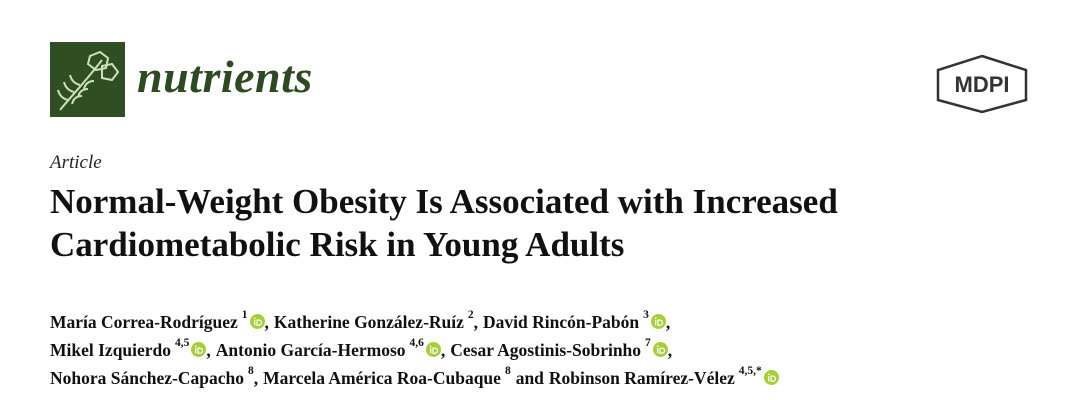 Image resolution: width=1080 pixels, height=400 pixels. I want to click on author-name: Marcela América Roa-Cubaque, so click(382, 378).